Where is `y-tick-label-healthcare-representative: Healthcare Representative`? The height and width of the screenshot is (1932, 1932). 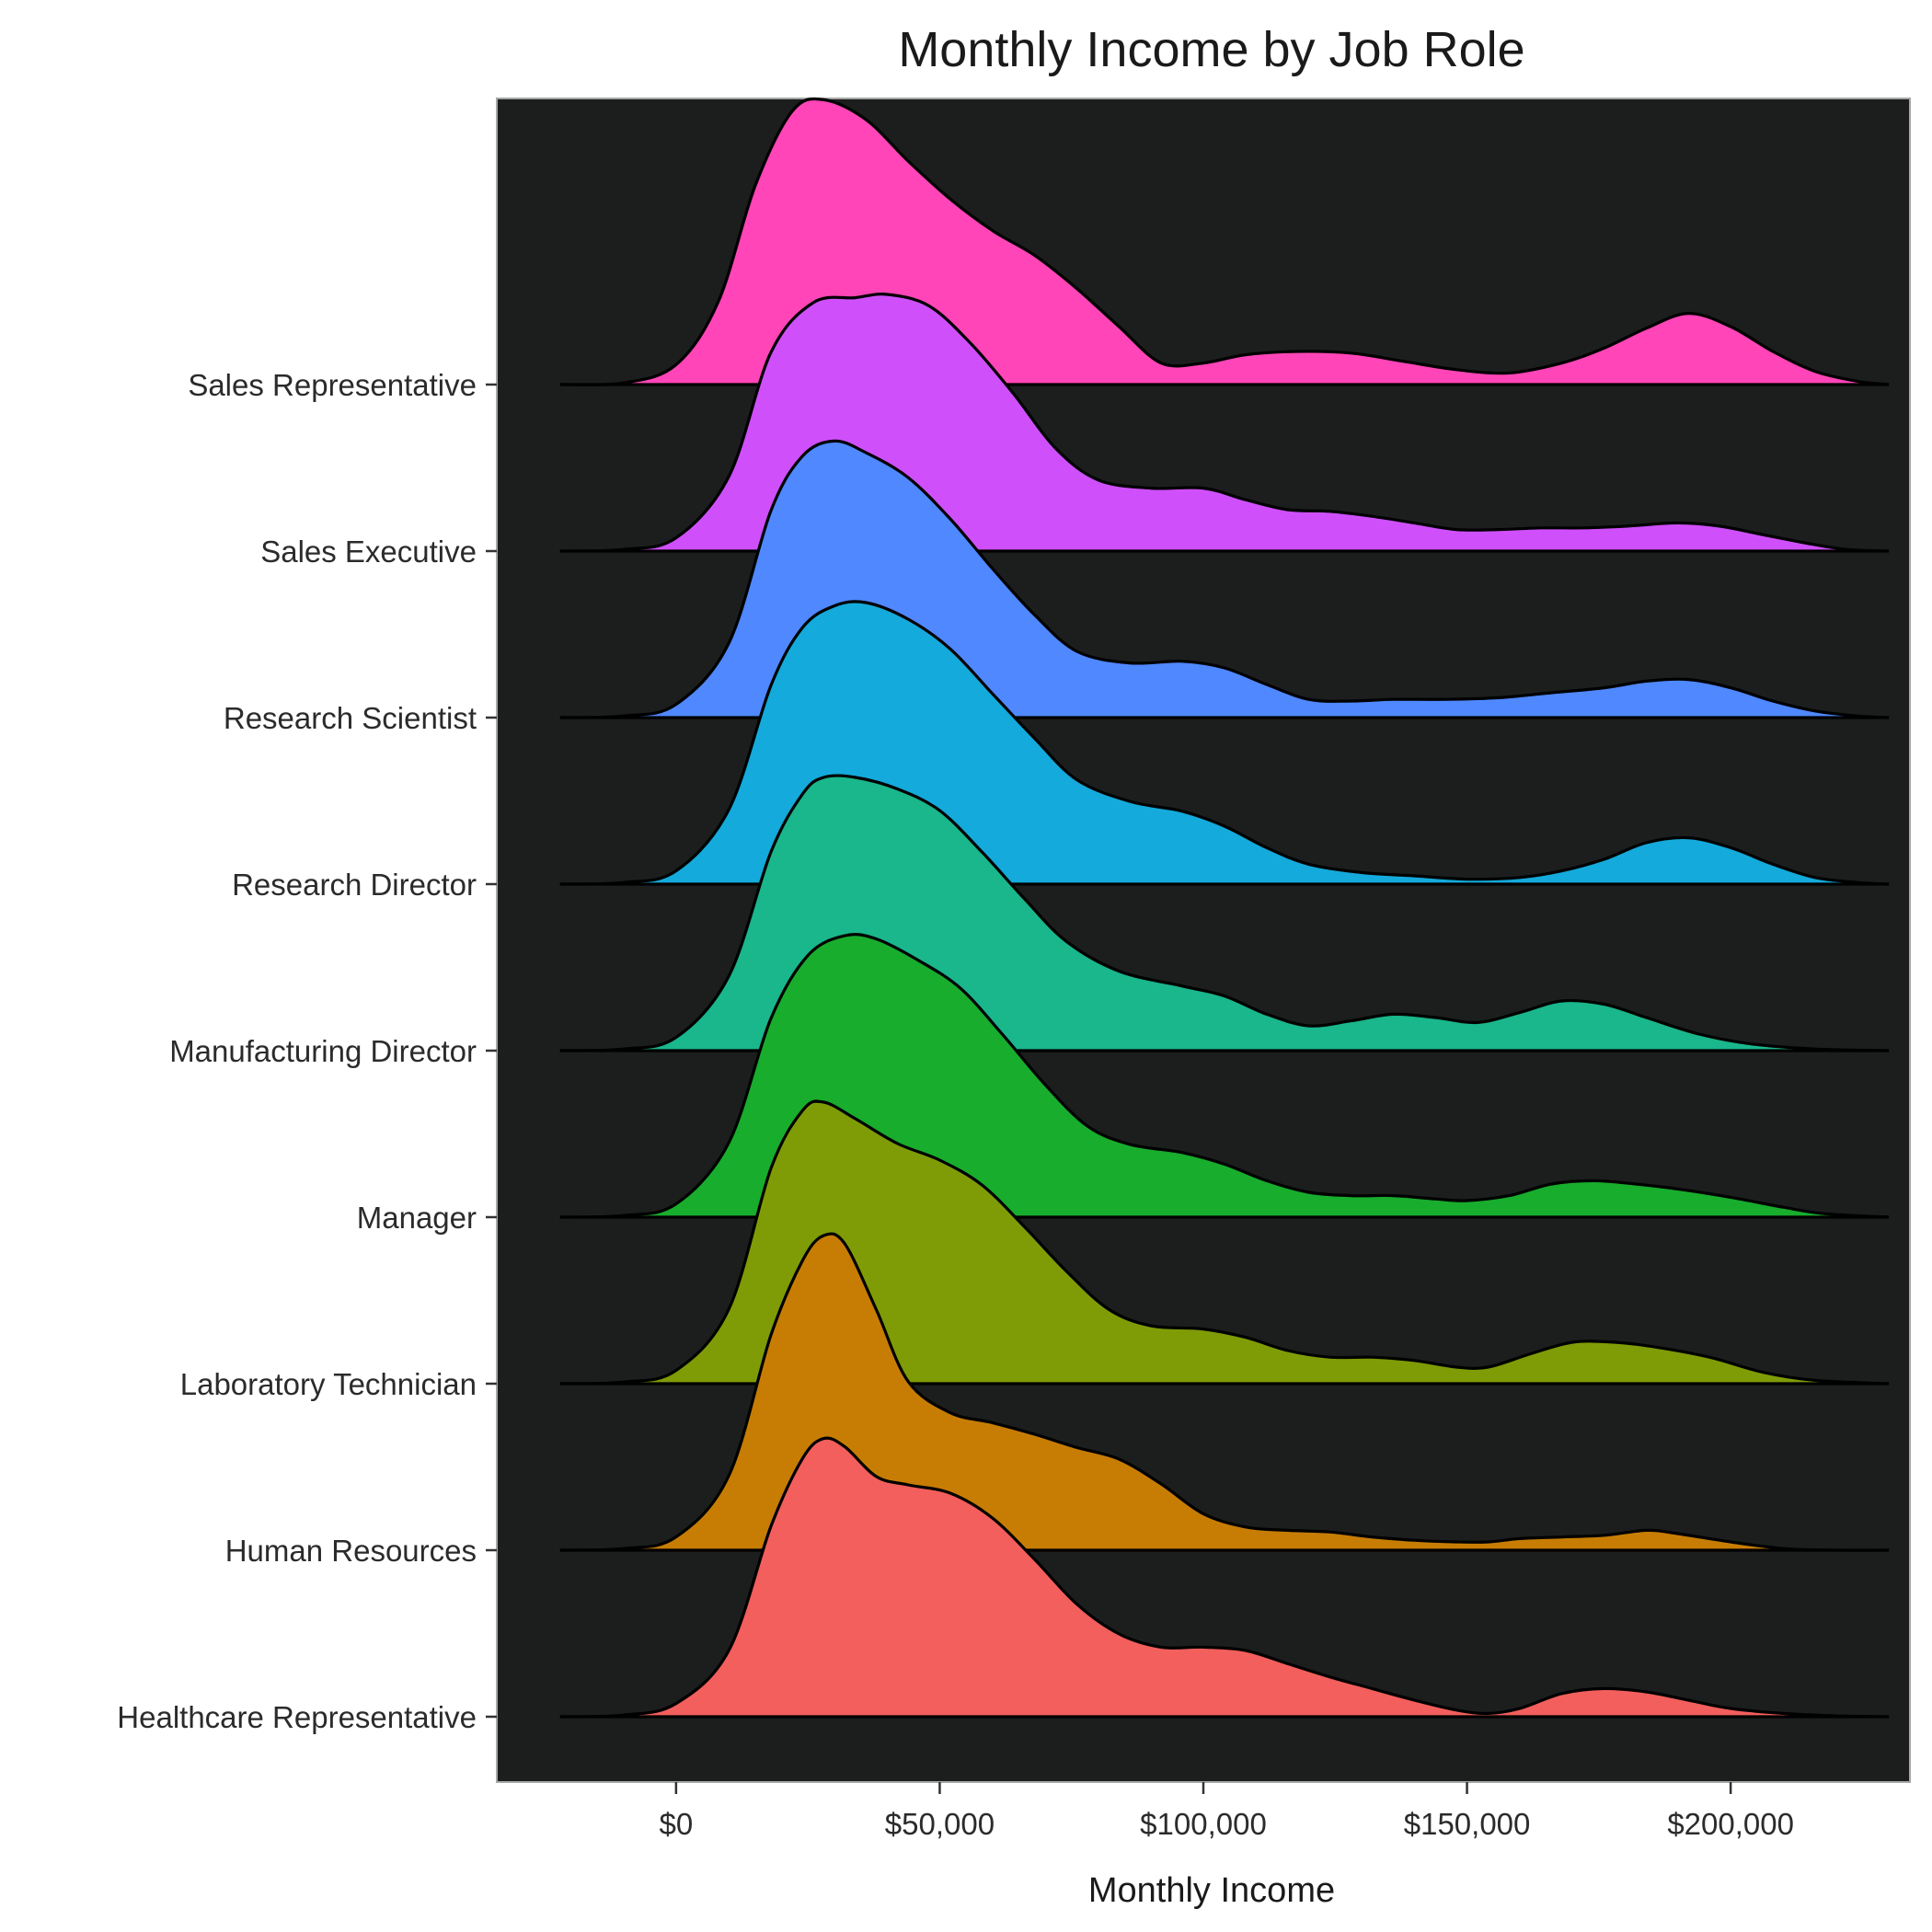
y-tick-label-healthcare-representative: Healthcare Representative is located at coordinates (297, 1717).